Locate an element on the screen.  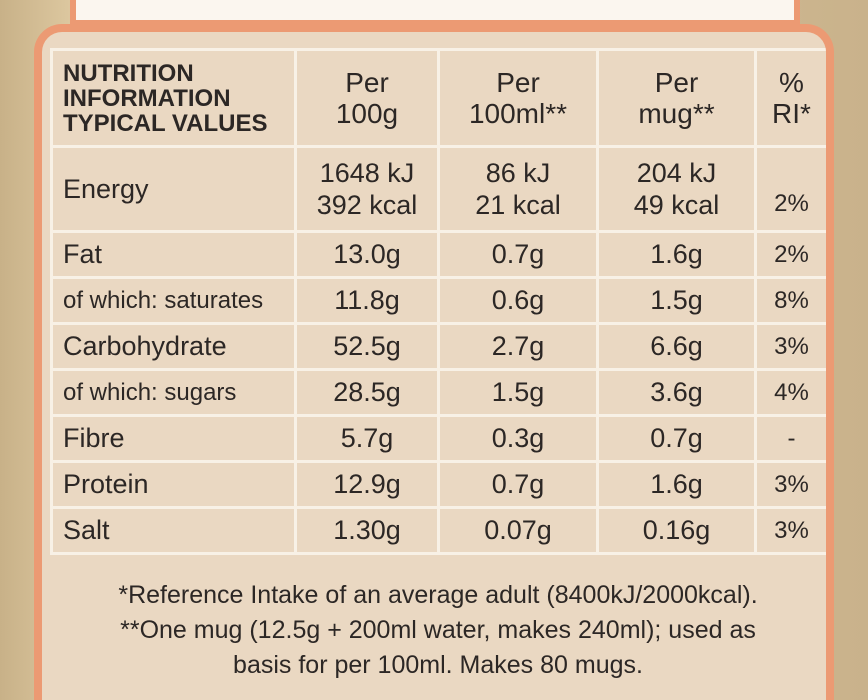
table-row: of which: sugars 28.5g 1.5g 3.6g 4% is located at coordinates (438, 392).